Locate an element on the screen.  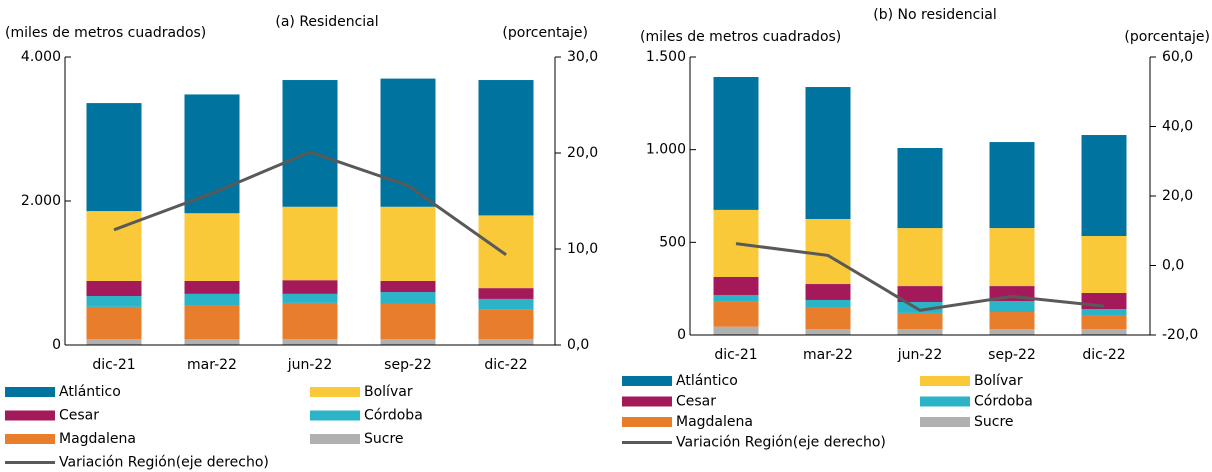
y2-tick-label: 60,0 is located at coordinates (1177, 57).